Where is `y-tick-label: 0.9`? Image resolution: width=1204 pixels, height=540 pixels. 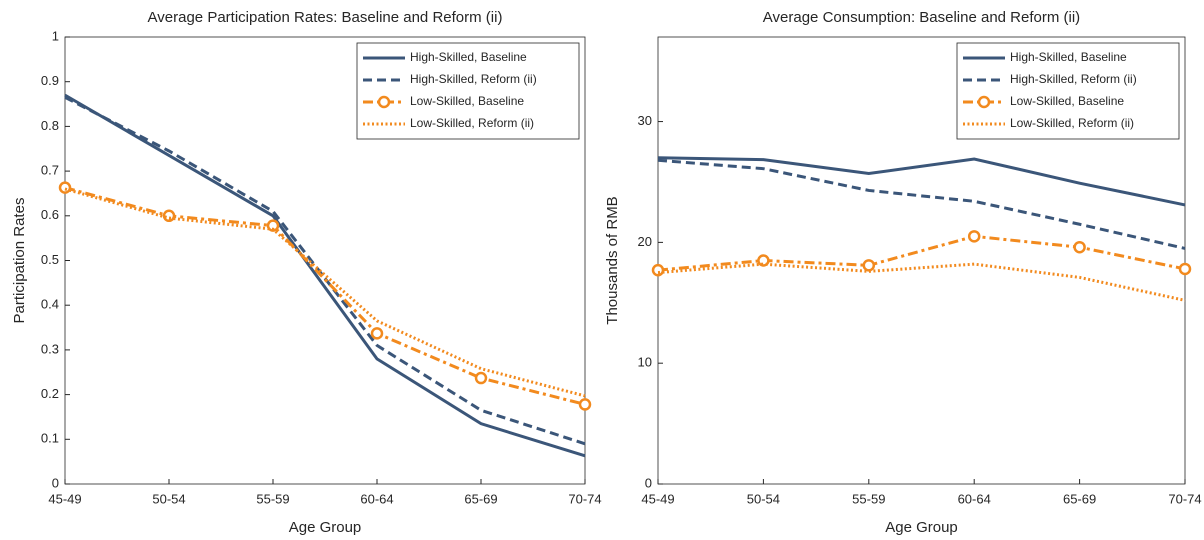 y-tick-label: 0.9 is located at coordinates (50, 80).